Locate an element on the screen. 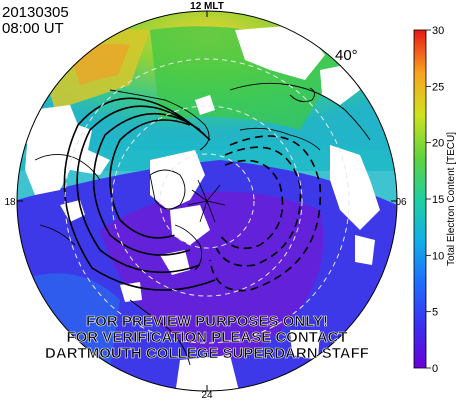 The image size is (459, 400). colorbar-tick-label: 15 is located at coordinates (438, 200).